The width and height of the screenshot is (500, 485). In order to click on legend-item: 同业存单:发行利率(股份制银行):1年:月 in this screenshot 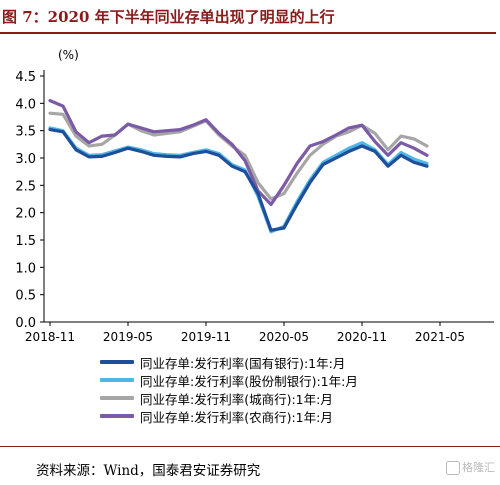, I will do `click(229, 380)`.